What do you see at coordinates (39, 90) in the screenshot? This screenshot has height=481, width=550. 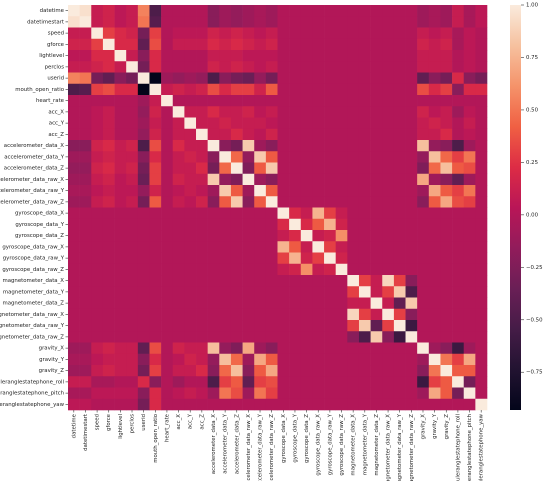 I see `y-tick-label: mouth_open_ratio` at bounding box center [39, 90].